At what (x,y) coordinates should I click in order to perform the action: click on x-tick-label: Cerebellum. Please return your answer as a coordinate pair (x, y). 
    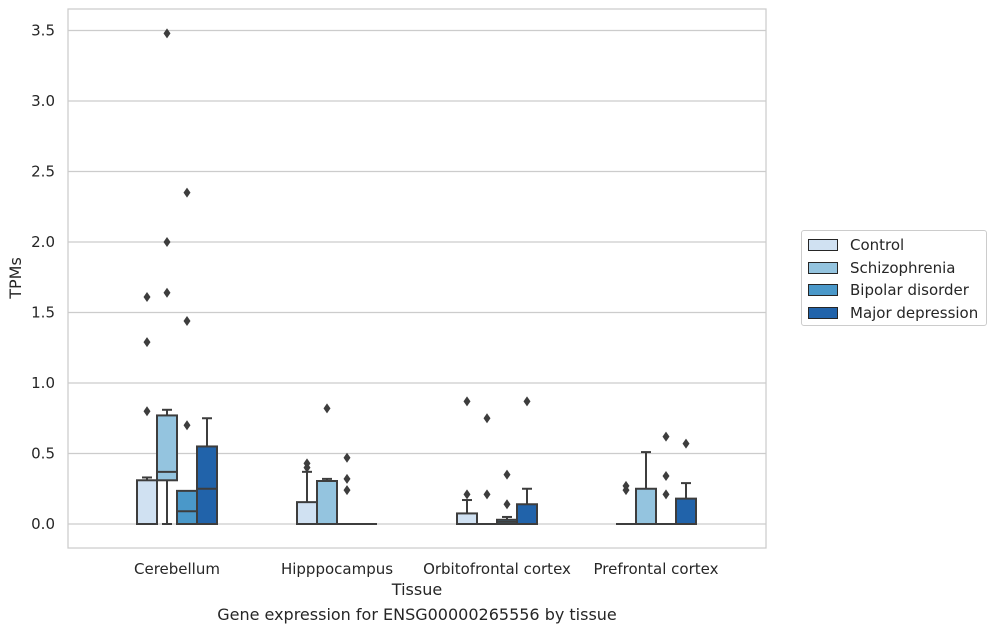
    Looking at the image, I should click on (177, 569).